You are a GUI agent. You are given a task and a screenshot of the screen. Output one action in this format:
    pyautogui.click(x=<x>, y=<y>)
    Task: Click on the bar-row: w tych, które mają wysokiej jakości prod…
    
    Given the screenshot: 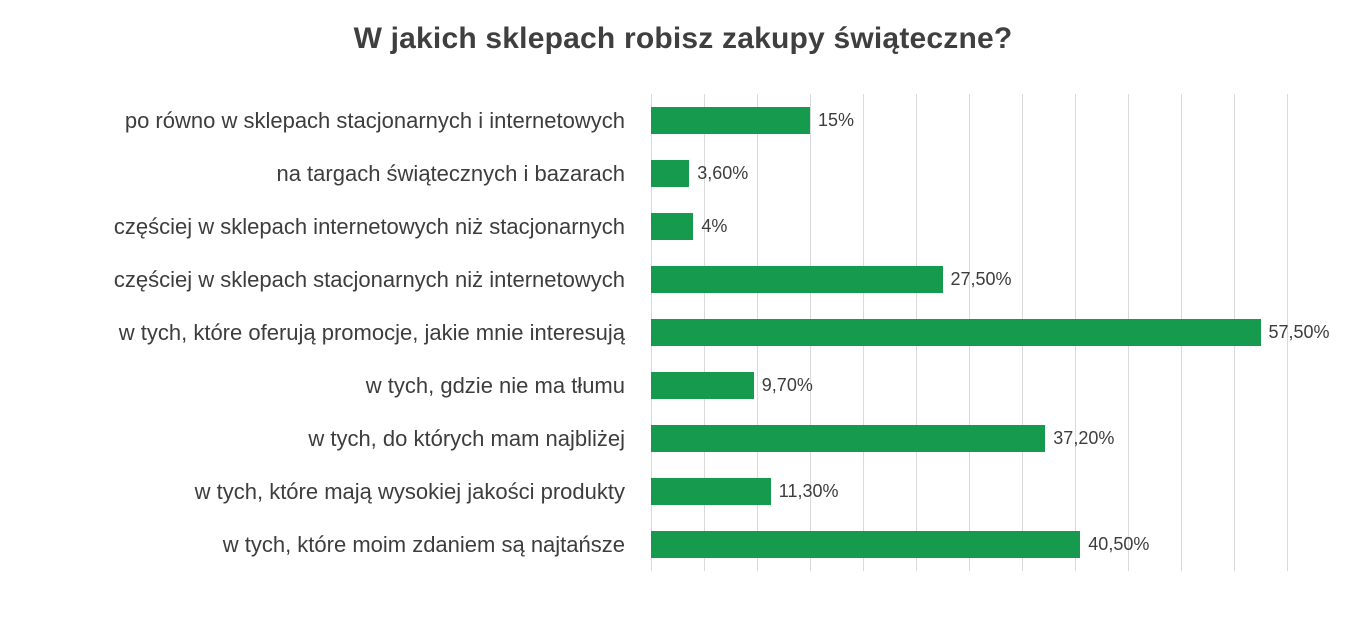 What is the action you would take?
    pyautogui.click(x=692, y=491)
    